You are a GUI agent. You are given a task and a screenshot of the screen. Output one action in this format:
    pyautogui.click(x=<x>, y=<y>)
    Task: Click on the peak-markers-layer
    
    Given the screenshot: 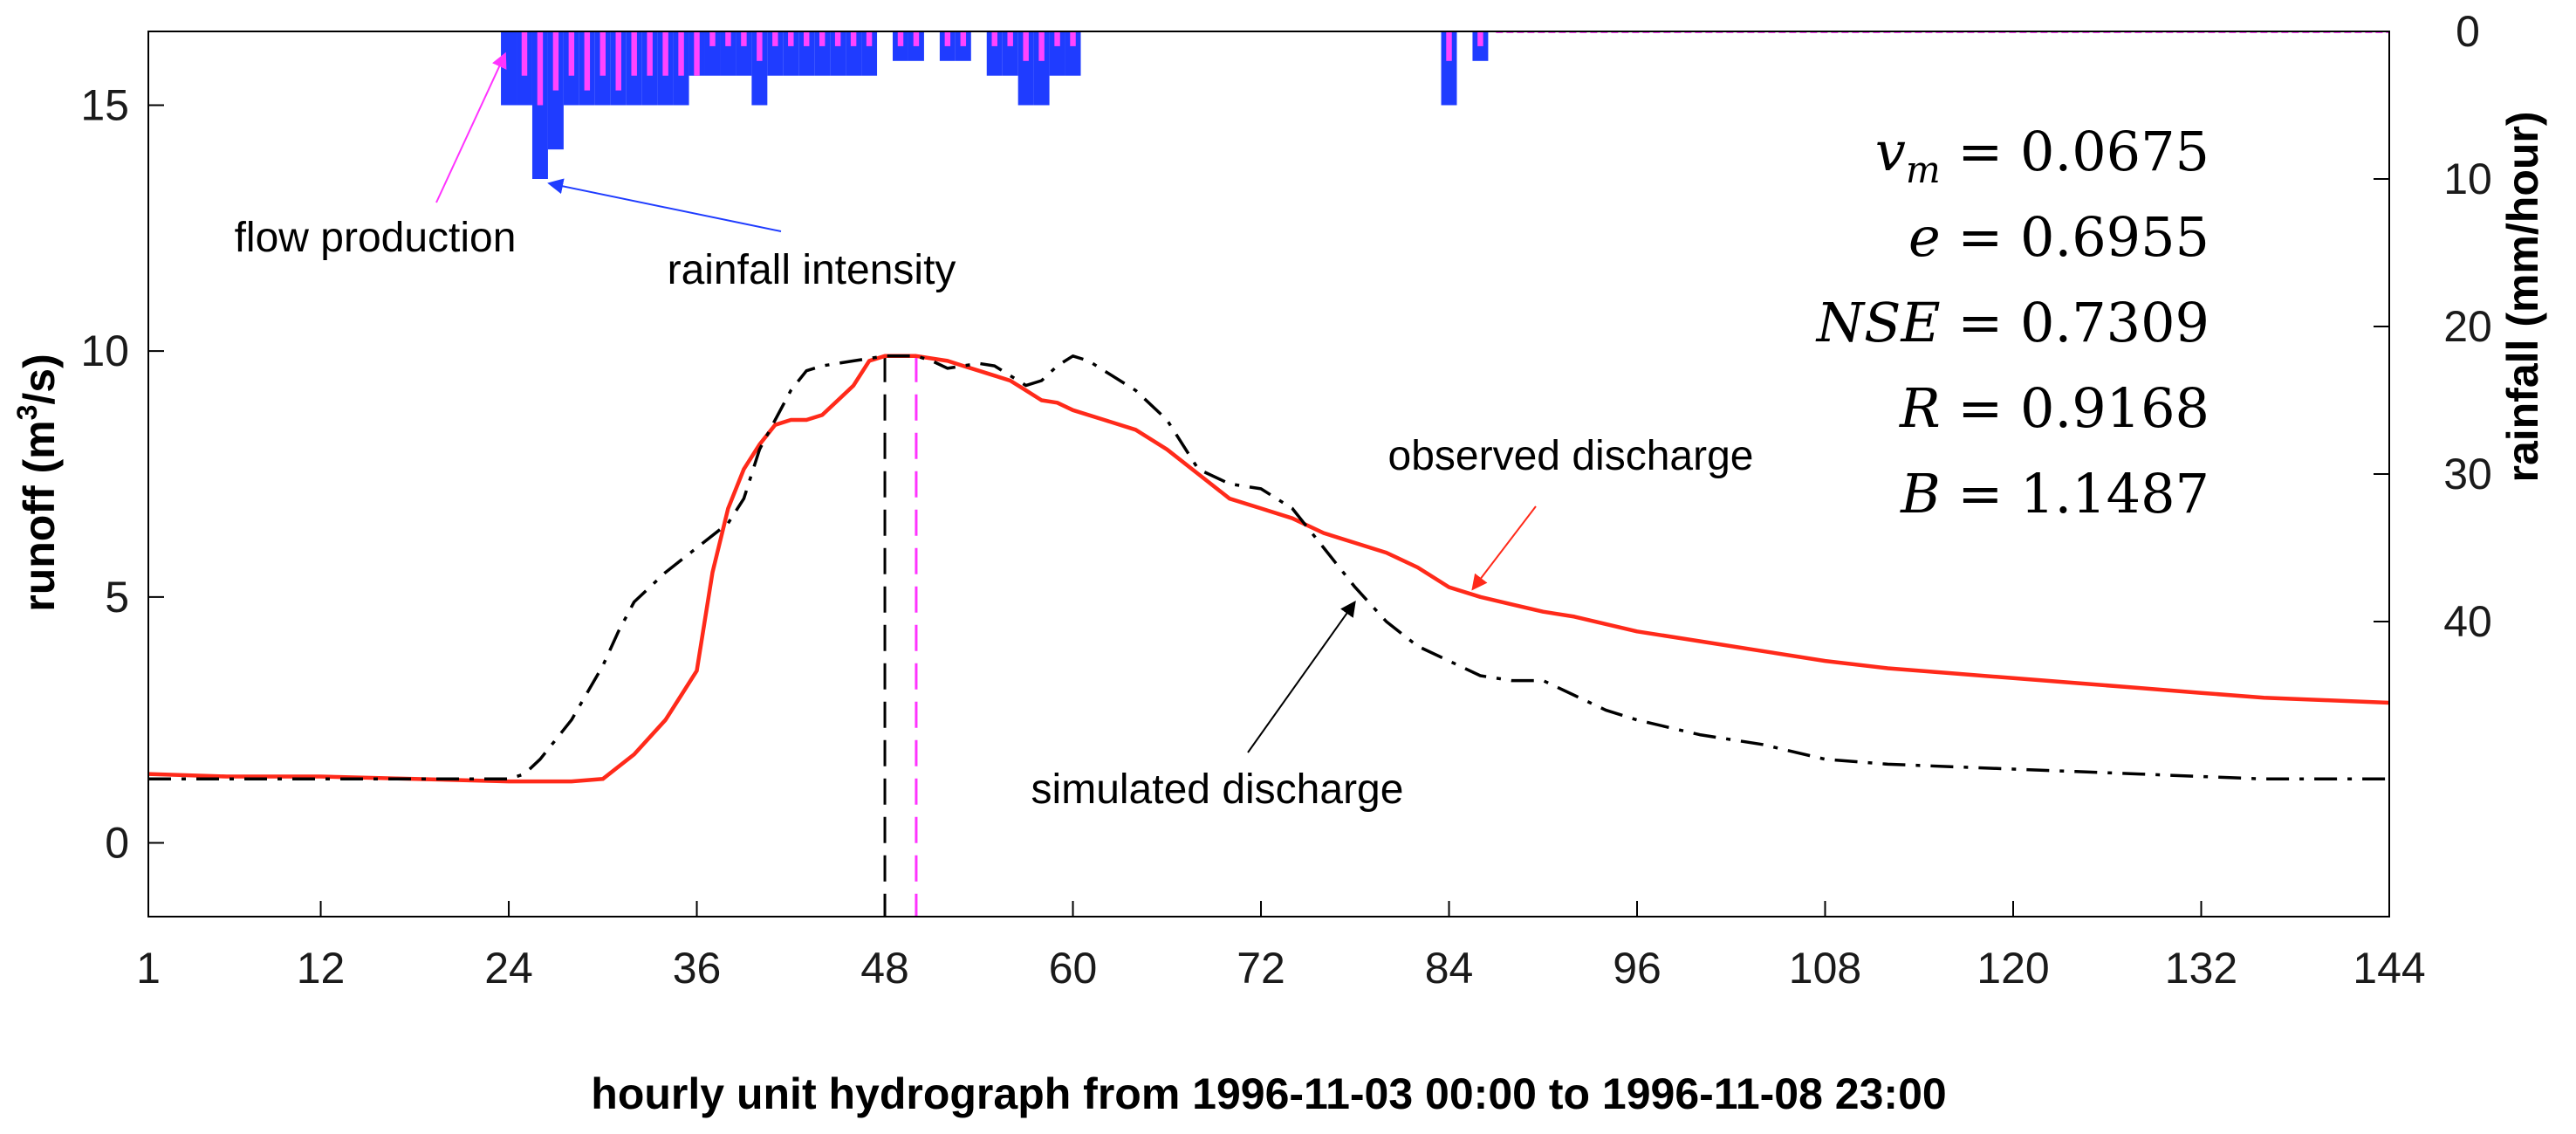 What is the action you would take?
    pyautogui.click(x=900, y=636)
    